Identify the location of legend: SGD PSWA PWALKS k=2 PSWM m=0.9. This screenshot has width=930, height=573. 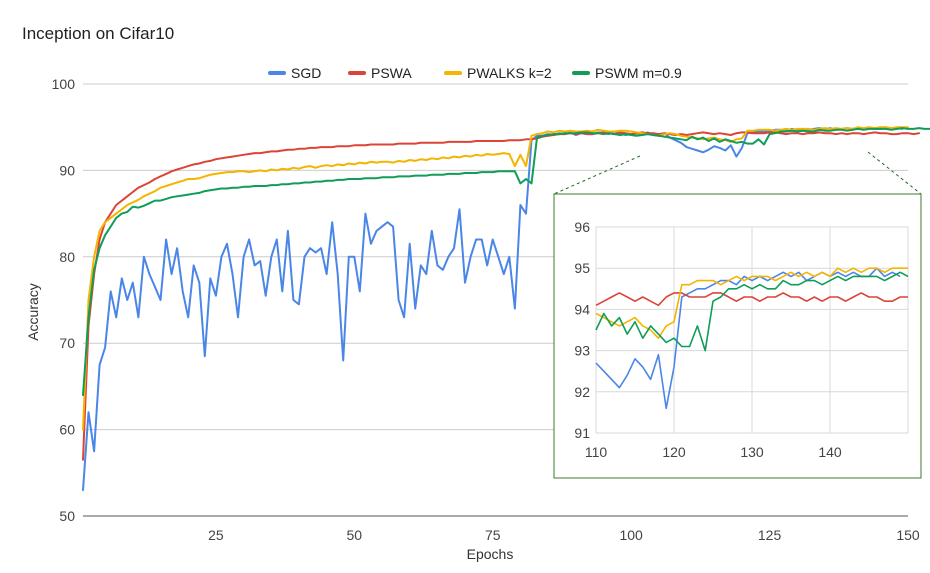
(475, 73).